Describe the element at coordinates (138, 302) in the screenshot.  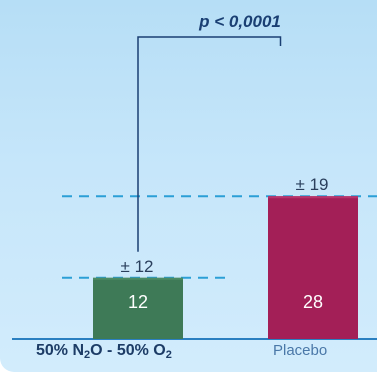
I see `value-label-0: 12` at that location.